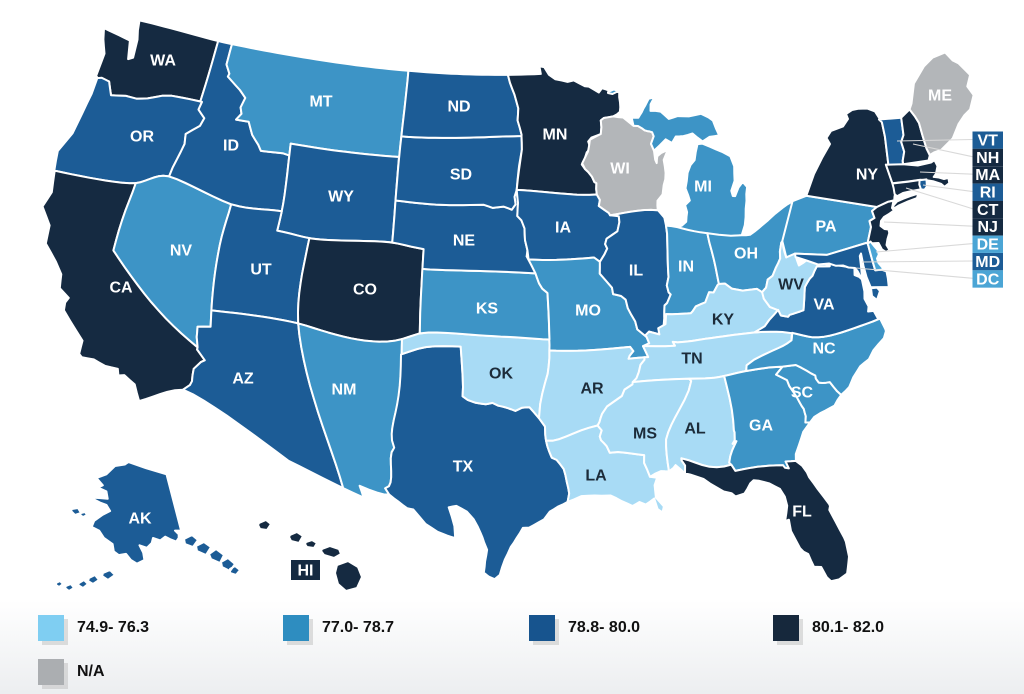 The width and height of the screenshot is (1024, 694). What do you see at coordinates (988, 210) in the screenshot?
I see `svg-text: CT` at bounding box center [988, 210].